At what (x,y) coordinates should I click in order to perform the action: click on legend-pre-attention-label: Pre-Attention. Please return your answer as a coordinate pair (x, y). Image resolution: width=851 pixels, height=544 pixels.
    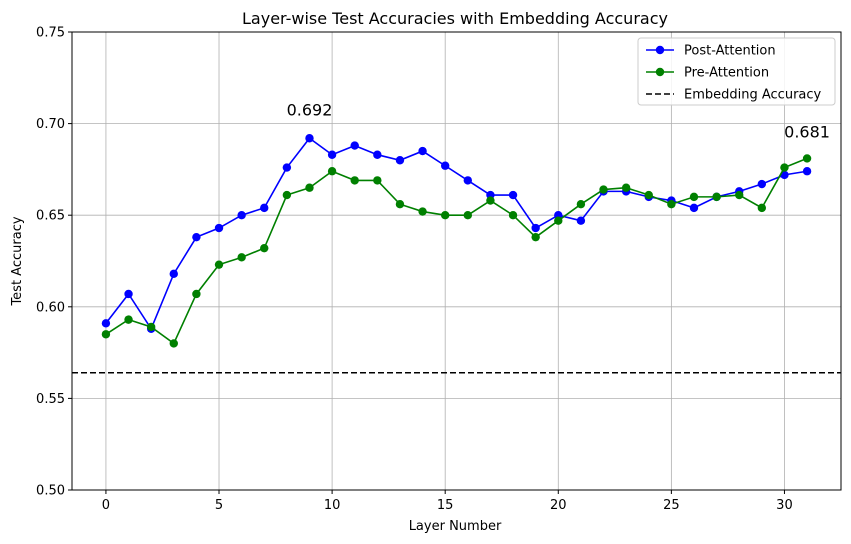
    Looking at the image, I should click on (726, 73).